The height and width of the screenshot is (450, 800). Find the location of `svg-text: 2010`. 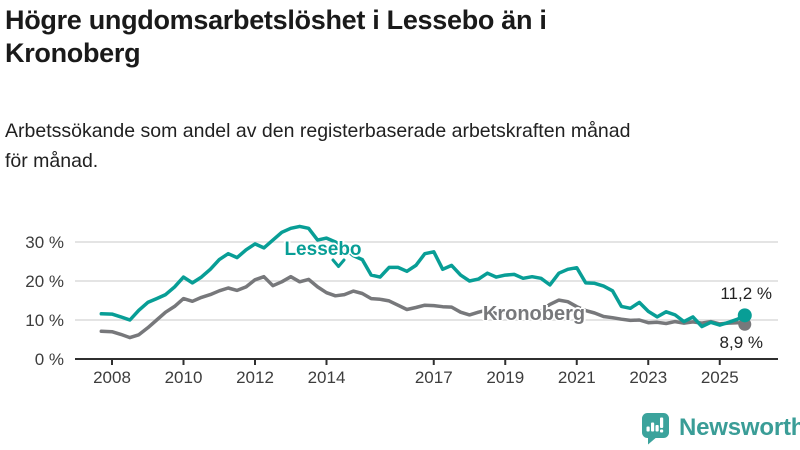

svg-text: 2010 is located at coordinates (184, 377).